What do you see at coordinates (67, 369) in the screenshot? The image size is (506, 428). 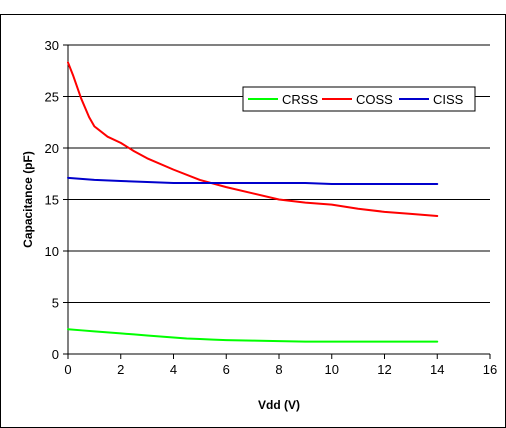 I see `x-tick-label-0: 0` at bounding box center [67, 369].